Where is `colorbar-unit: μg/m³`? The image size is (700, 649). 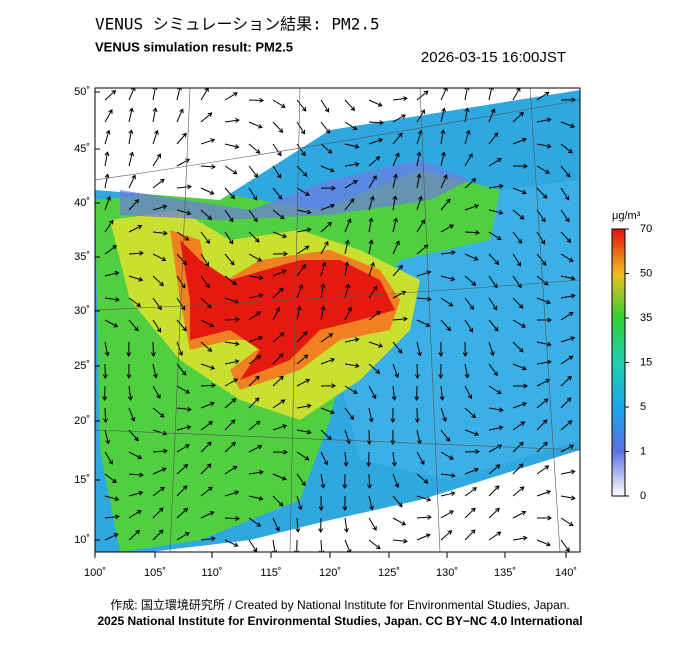
colorbar-unit: μg/m³ is located at coordinates (626, 216).